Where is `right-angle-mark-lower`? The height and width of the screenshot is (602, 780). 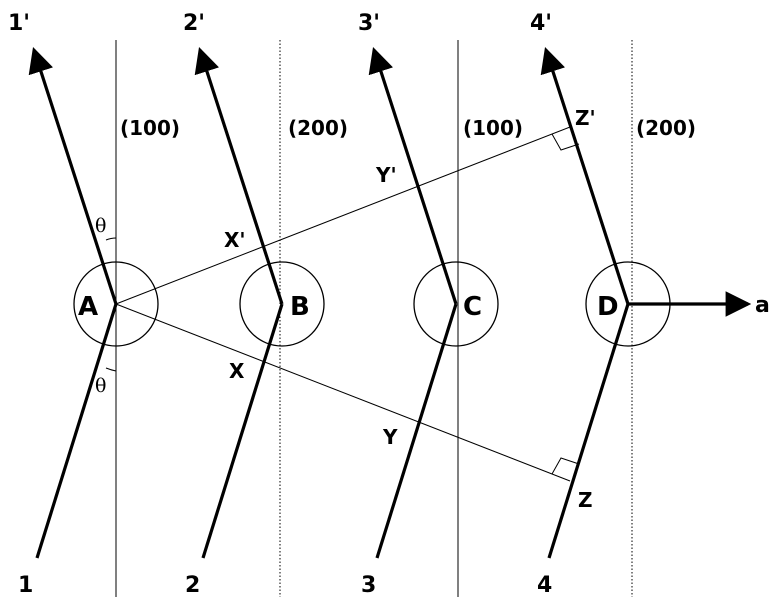 right-angle-mark-lower is located at coordinates (565, 466).